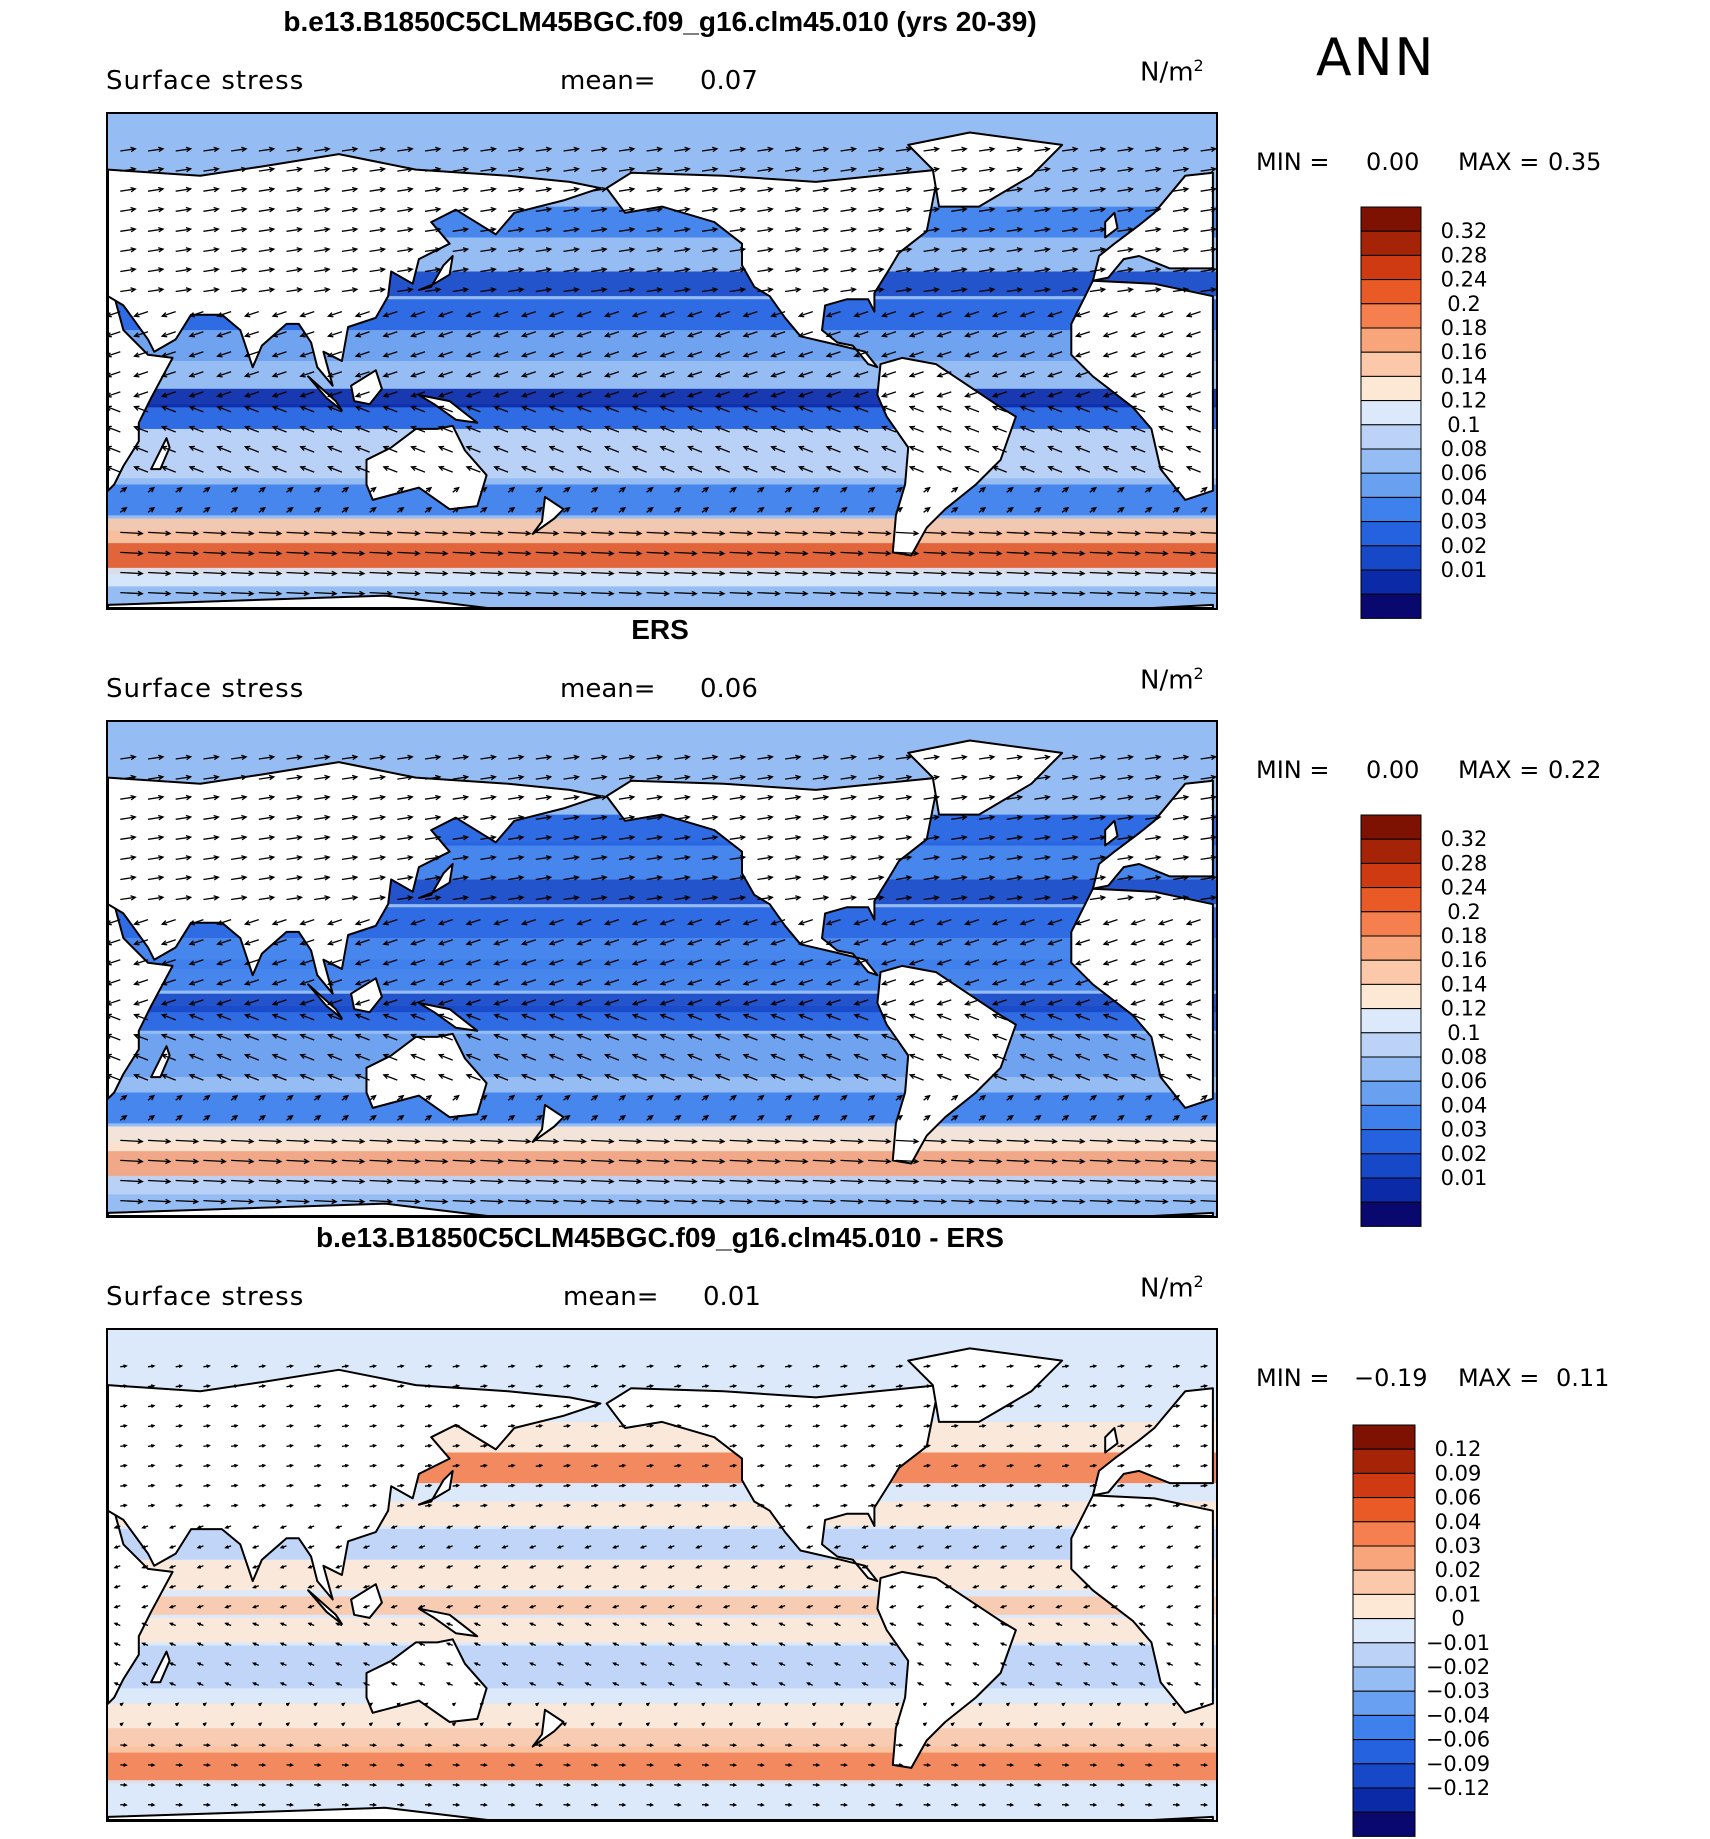 The width and height of the screenshot is (1710, 1839). Describe the element at coordinates (1464, 863) in the screenshot. I see `colorbar-2-label: 0.28` at that location.